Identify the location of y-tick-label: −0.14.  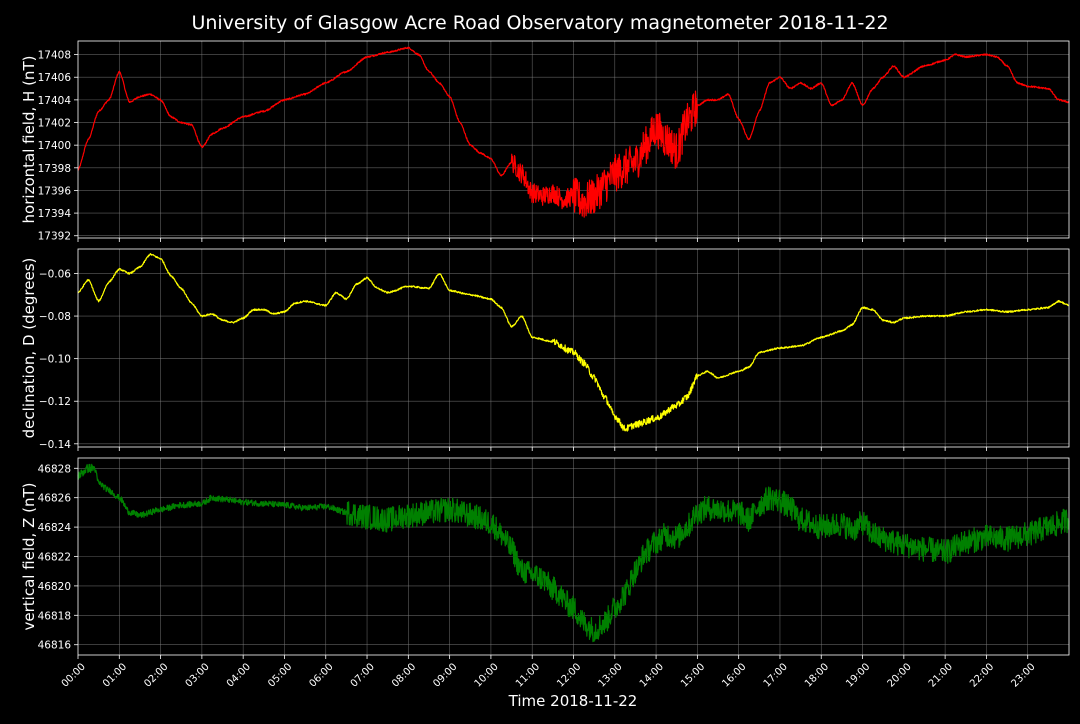
(55, 445).